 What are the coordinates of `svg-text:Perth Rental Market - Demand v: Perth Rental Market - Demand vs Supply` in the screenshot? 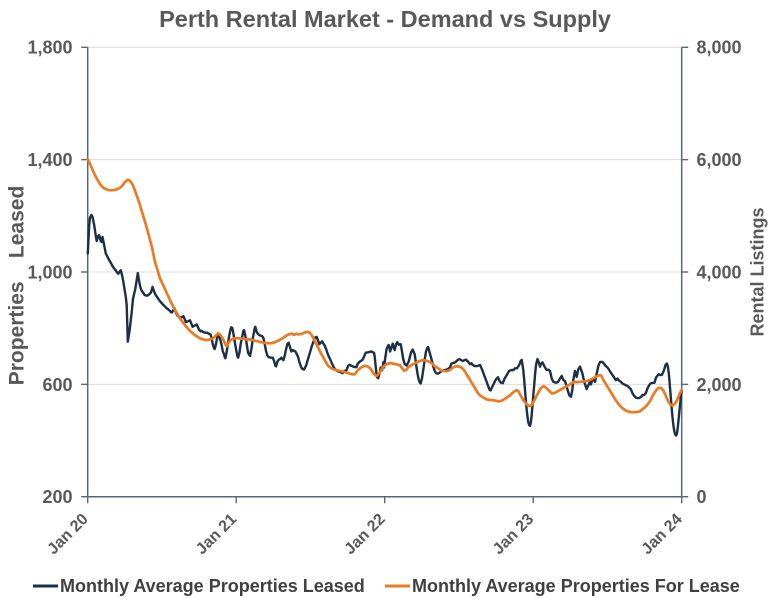 It's located at (385, 19).